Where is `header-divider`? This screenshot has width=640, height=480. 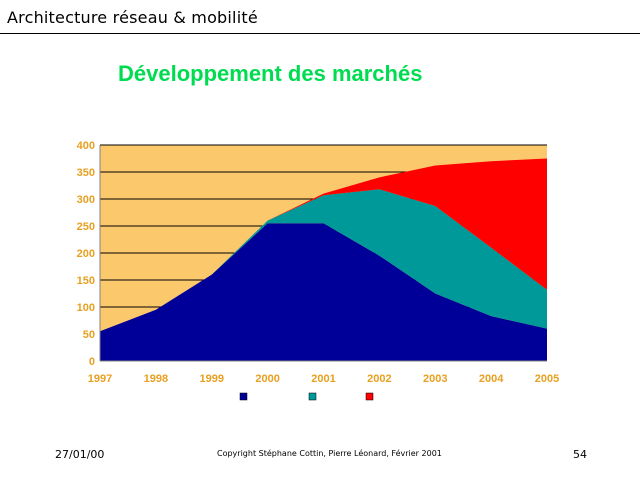
header-divider is located at coordinates (320, 33).